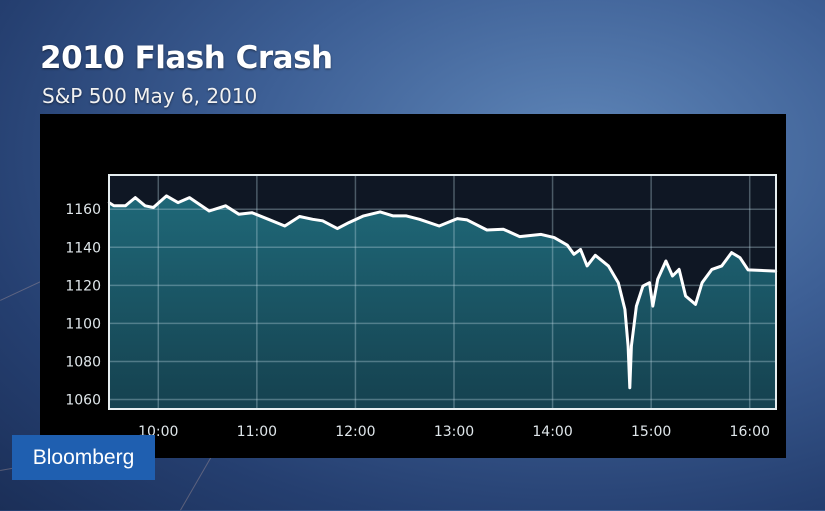 The height and width of the screenshot is (511, 825). I want to click on x-tick-label: 12:00, so click(355, 432).